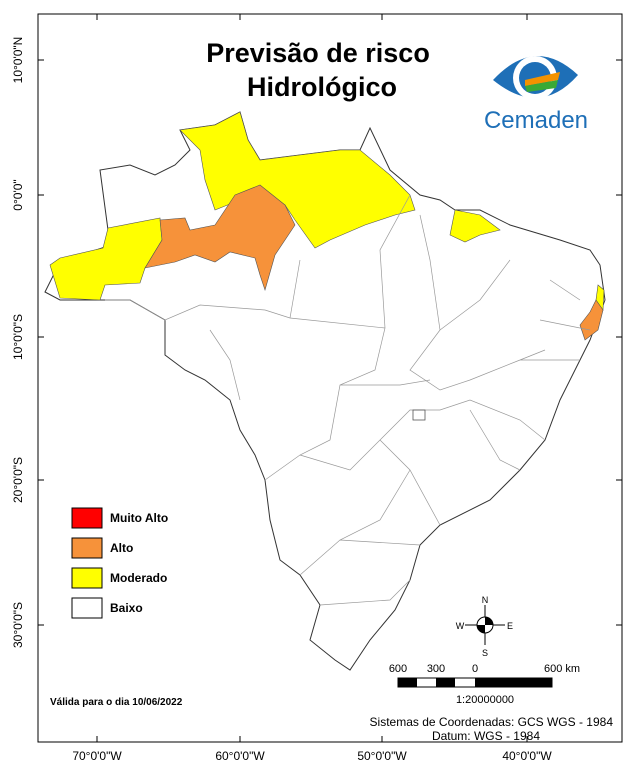 This screenshot has height=773, width=642. Describe the element at coordinates (436, 669) in the screenshot. I see `scale-label: 300` at that location.